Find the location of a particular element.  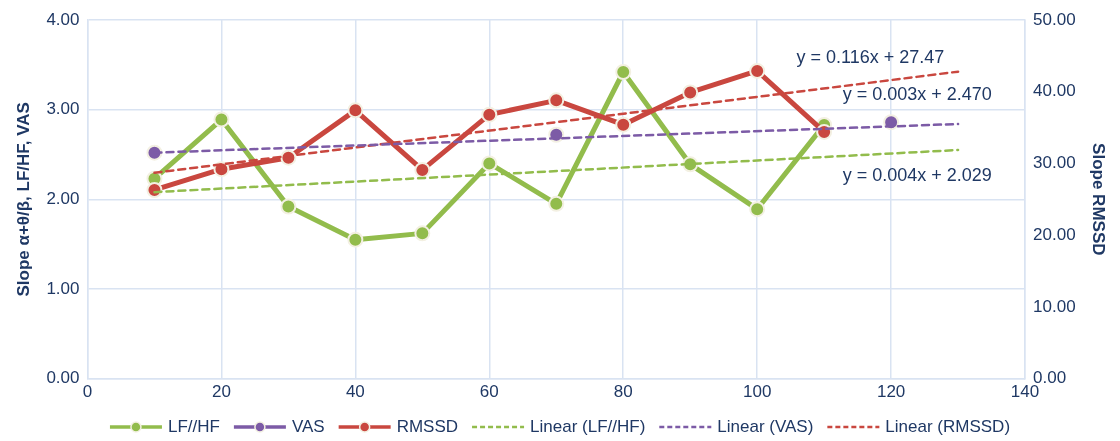

y-tick-label: 1.00 is located at coordinates (63, 288).